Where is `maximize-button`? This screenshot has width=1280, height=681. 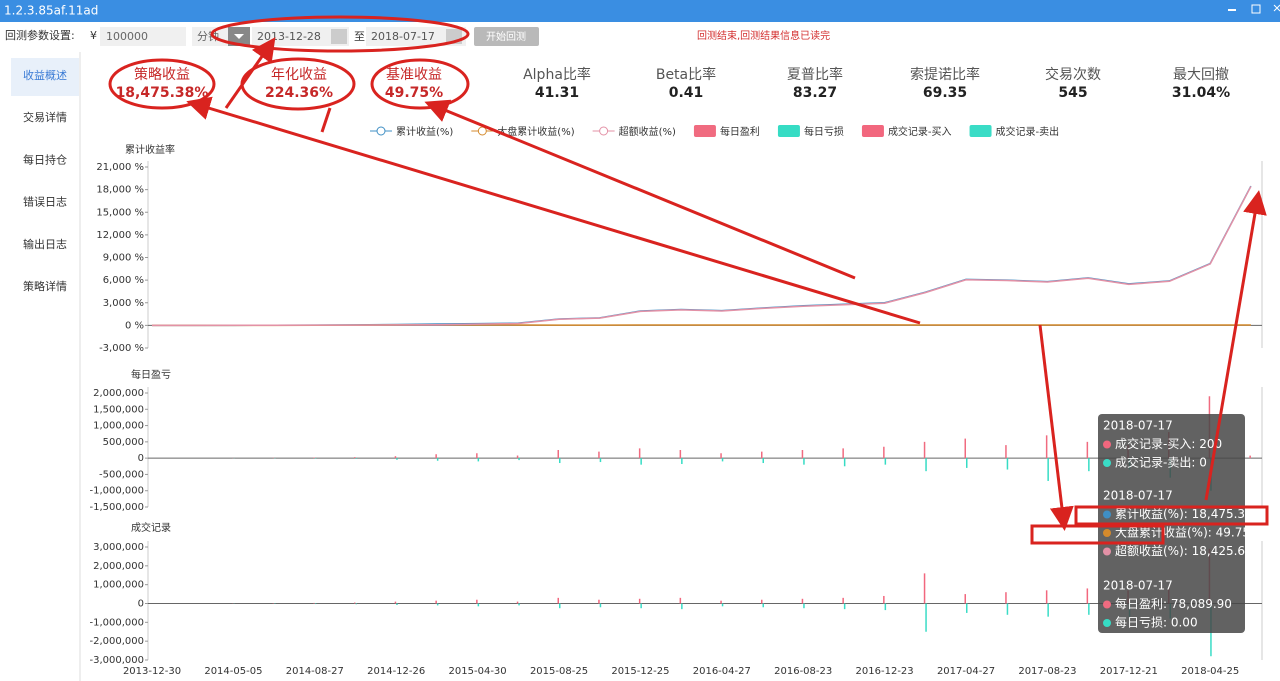
maximize-button is located at coordinates (1256, 9).